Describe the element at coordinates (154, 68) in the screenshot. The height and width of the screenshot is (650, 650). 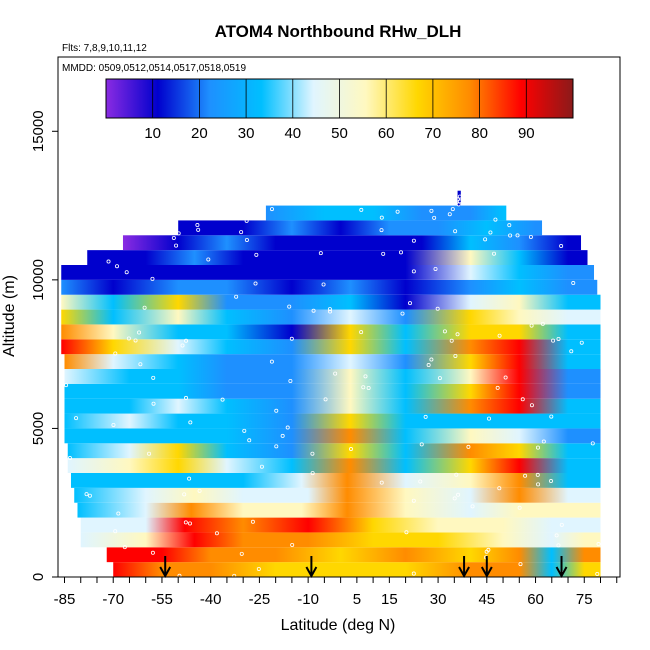
I see `dates-note: MMDD: 0509,0512,0514,0517,0518,0519` at that location.